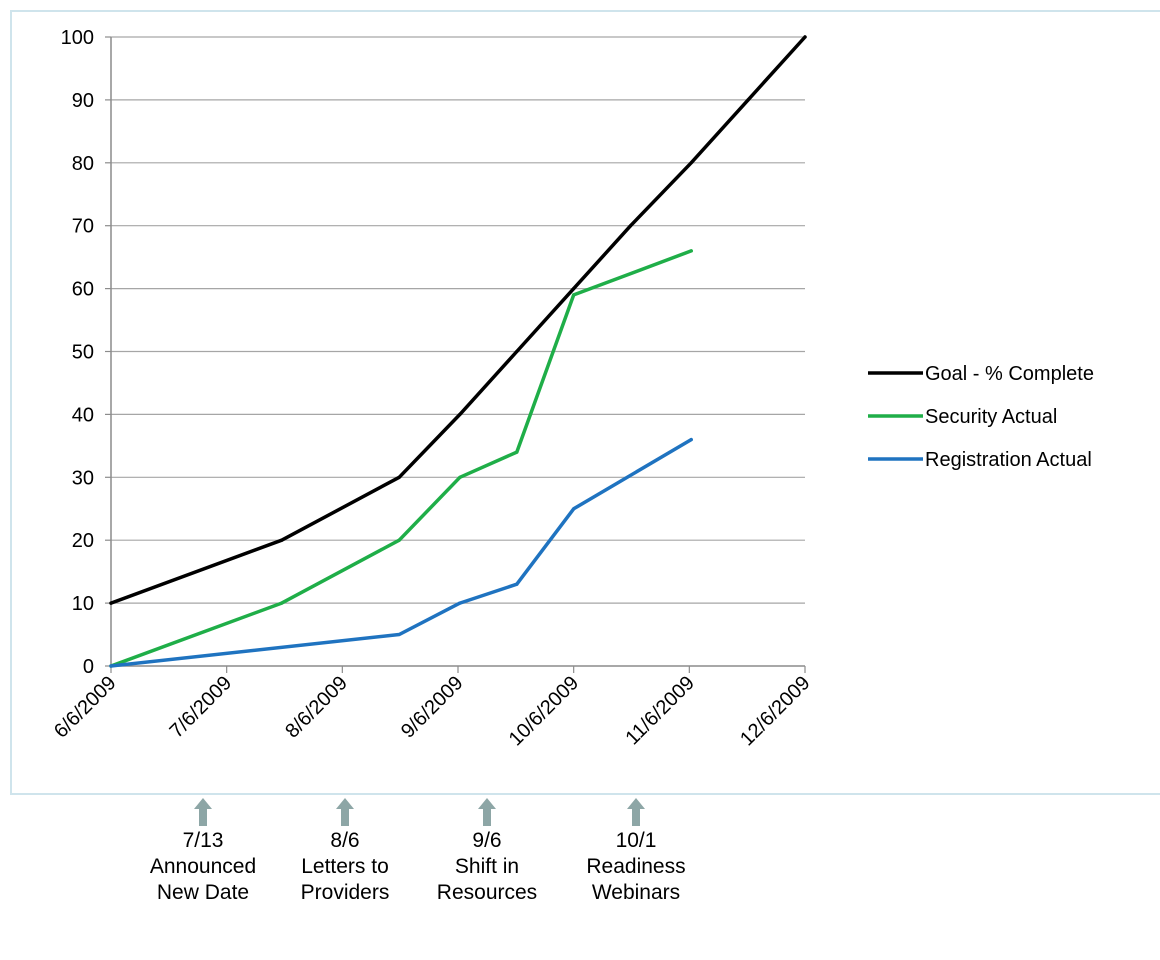 The width and height of the screenshot is (1160, 960). I want to click on annotation-line2: Providers, so click(345, 892).